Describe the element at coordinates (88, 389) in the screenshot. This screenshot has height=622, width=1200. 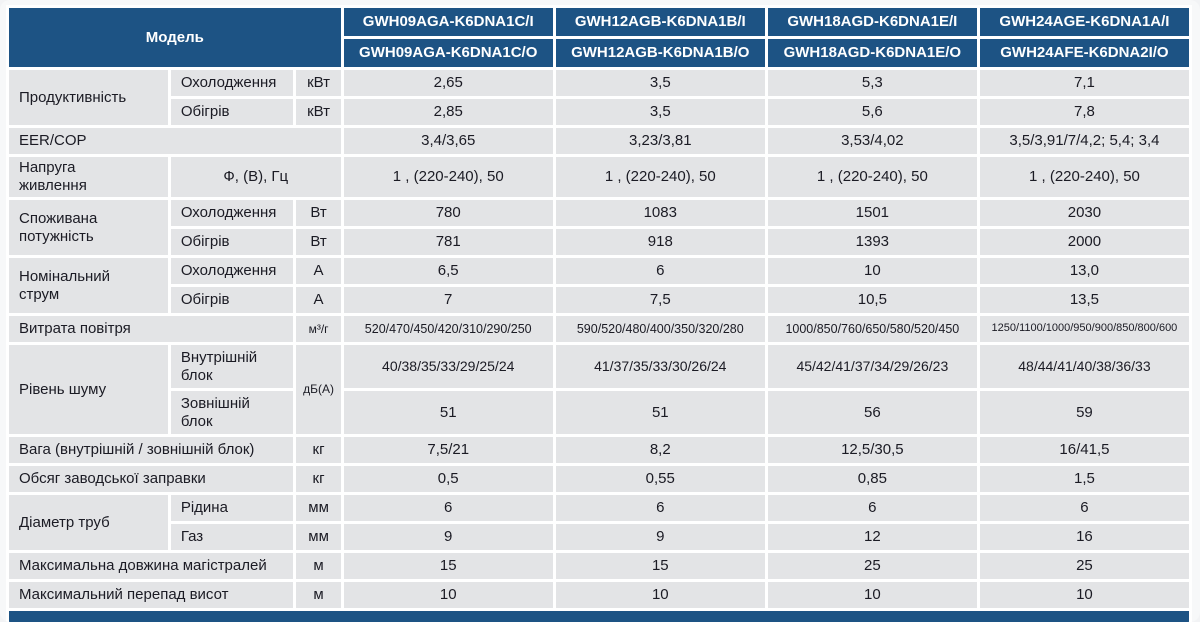
I see `row-label-noise-level: Рівень шуму` at that location.